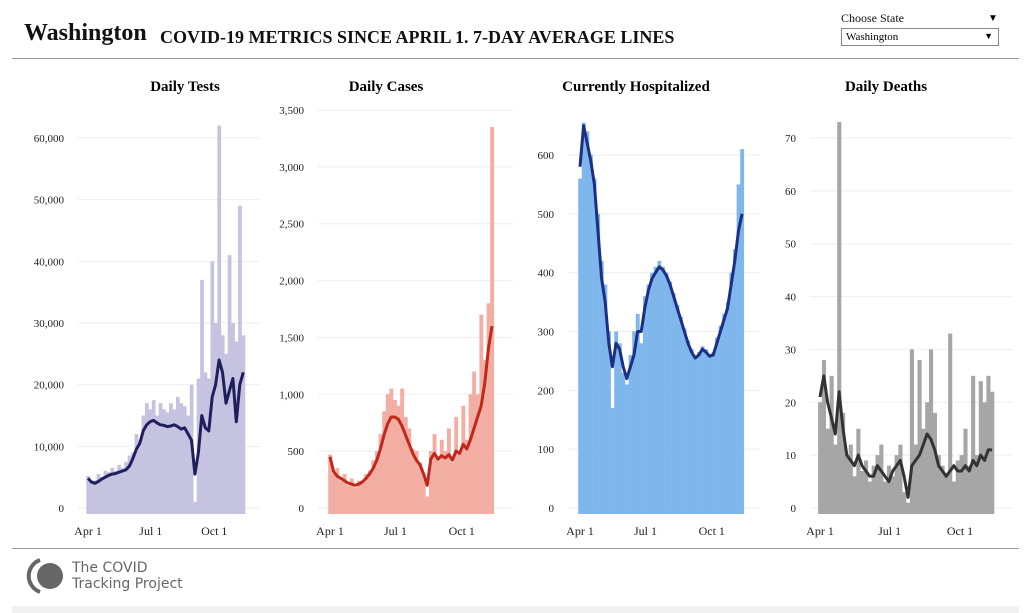 Image resolution: width=1031 pixels, height=613 pixels. What do you see at coordinates (993, 18) in the screenshot?
I see `chevron-down-icon: ▼` at bounding box center [993, 18].